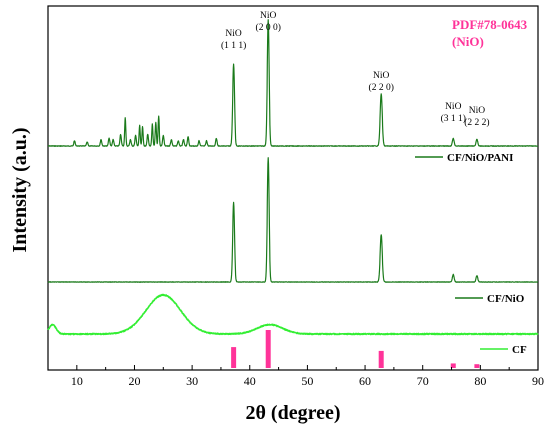  What do you see at coordinates (453, 118) in the screenshot?
I see `peak-label-hkl: (3 1 1)` at bounding box center [453, 118].